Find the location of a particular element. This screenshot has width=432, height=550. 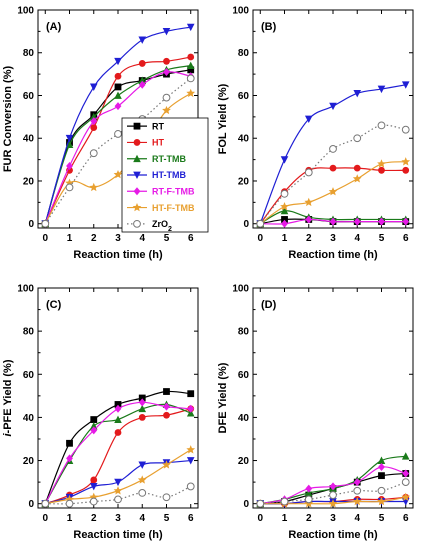

y-axis-title: i-PFE Yield (%) is located at coordinates (8, 397).